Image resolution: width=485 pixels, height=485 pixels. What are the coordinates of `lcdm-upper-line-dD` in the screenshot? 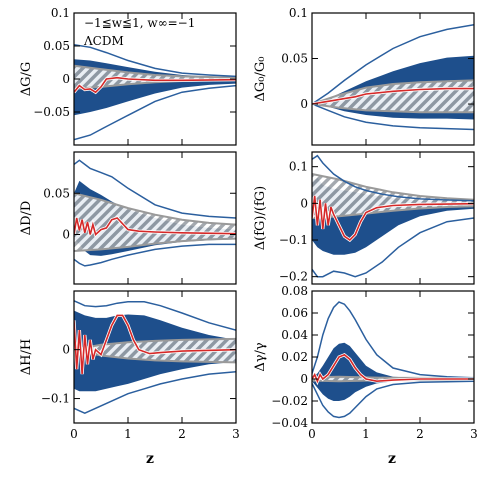 It's located at (155, 209).